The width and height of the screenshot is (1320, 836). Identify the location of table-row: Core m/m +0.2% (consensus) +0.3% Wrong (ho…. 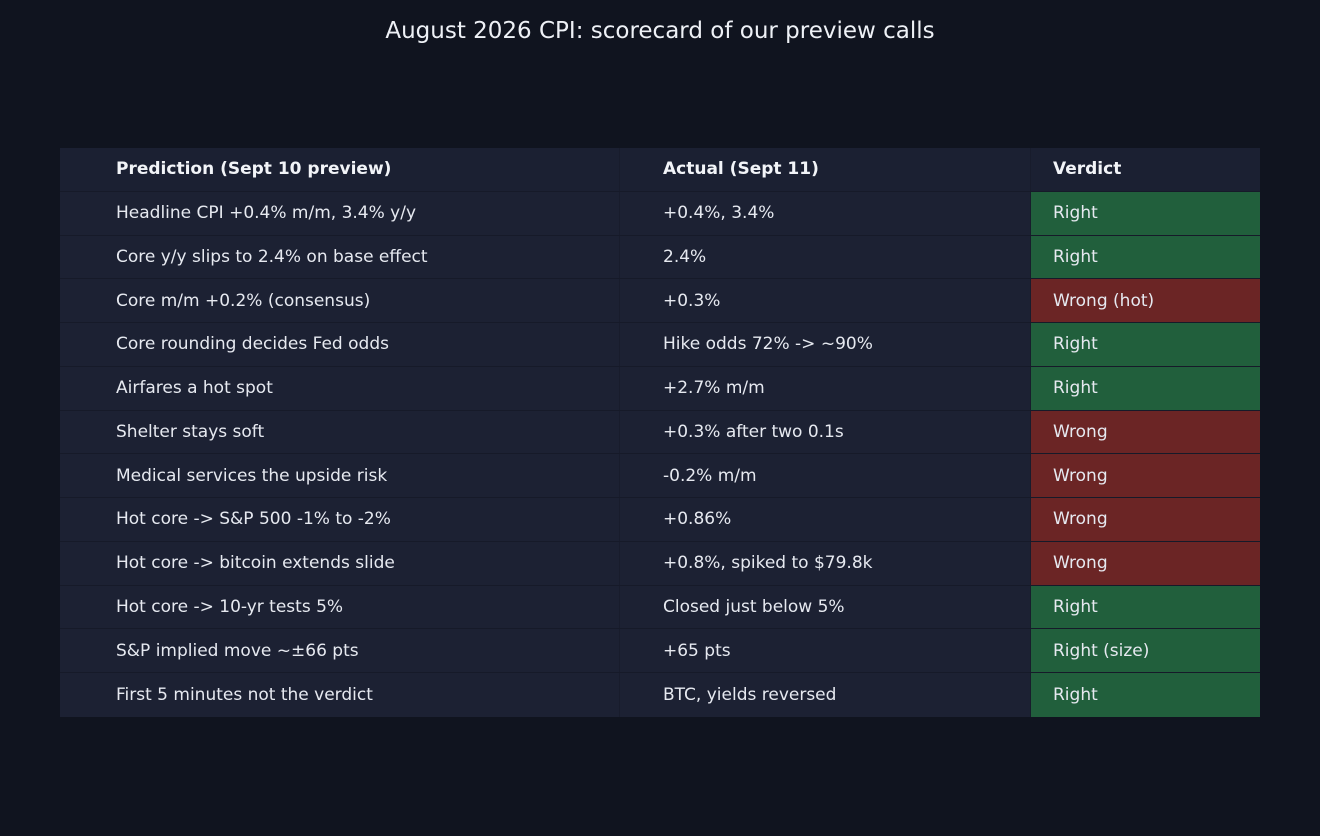
(660, 301).